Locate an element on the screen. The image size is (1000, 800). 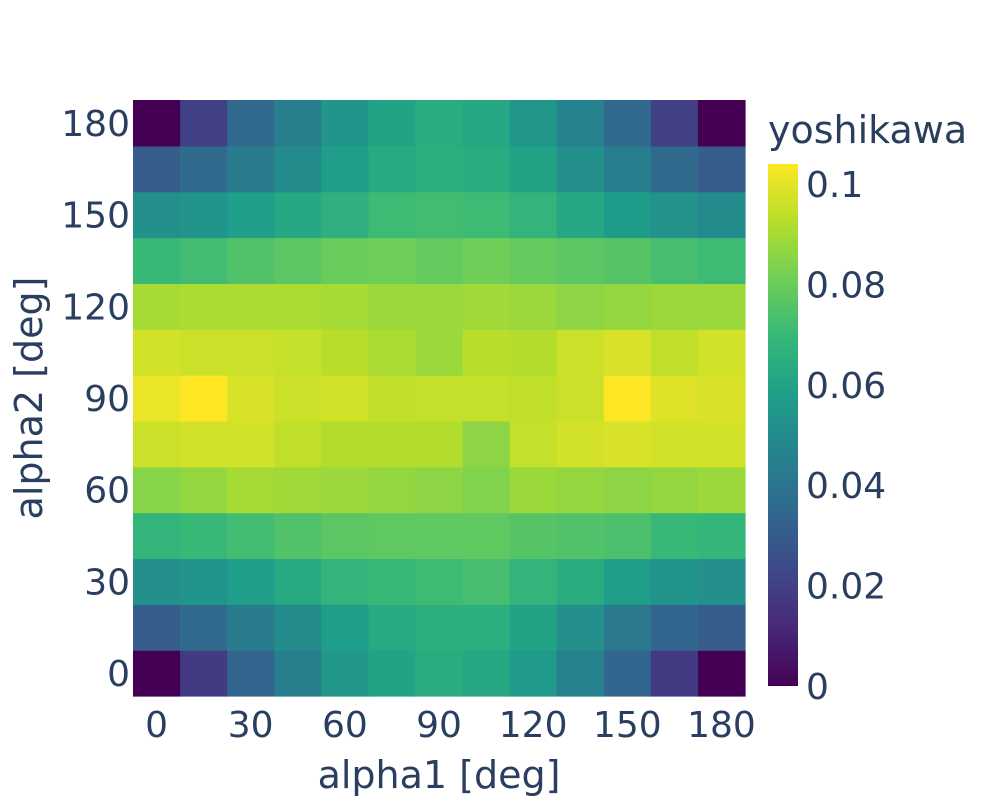
y-tick-label: 90 is located at coordinates (107, 399).